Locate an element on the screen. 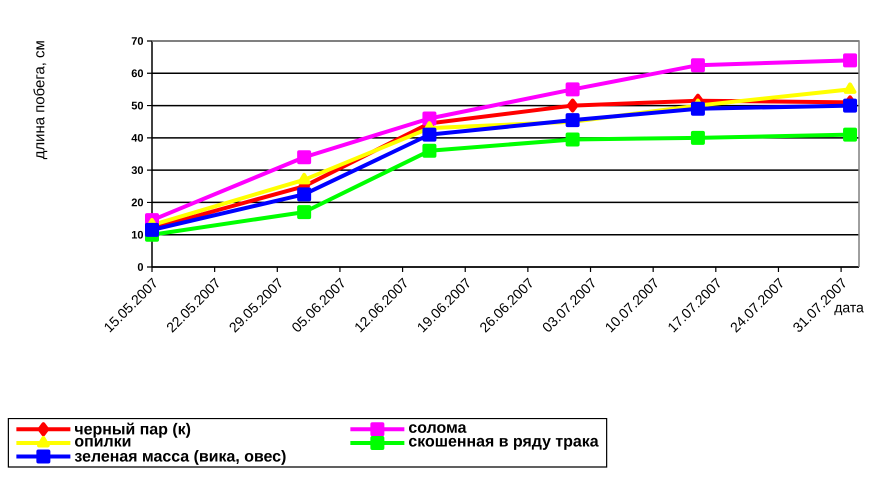 The image size is (878, 496). y-tick-label: 70 is located at coordinates (138, 41).